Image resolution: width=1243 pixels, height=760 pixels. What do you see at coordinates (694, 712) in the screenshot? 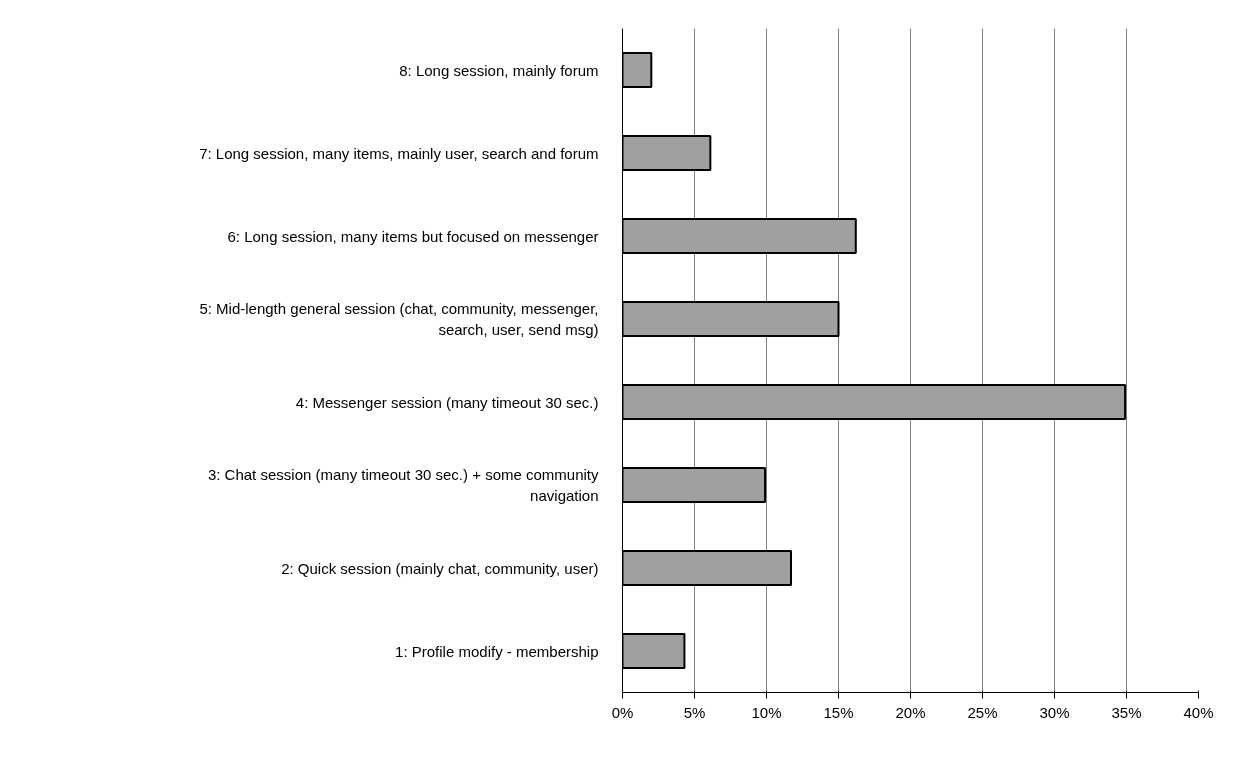
I see `x-tick-label: 5%` at bounding box center [694, 712].